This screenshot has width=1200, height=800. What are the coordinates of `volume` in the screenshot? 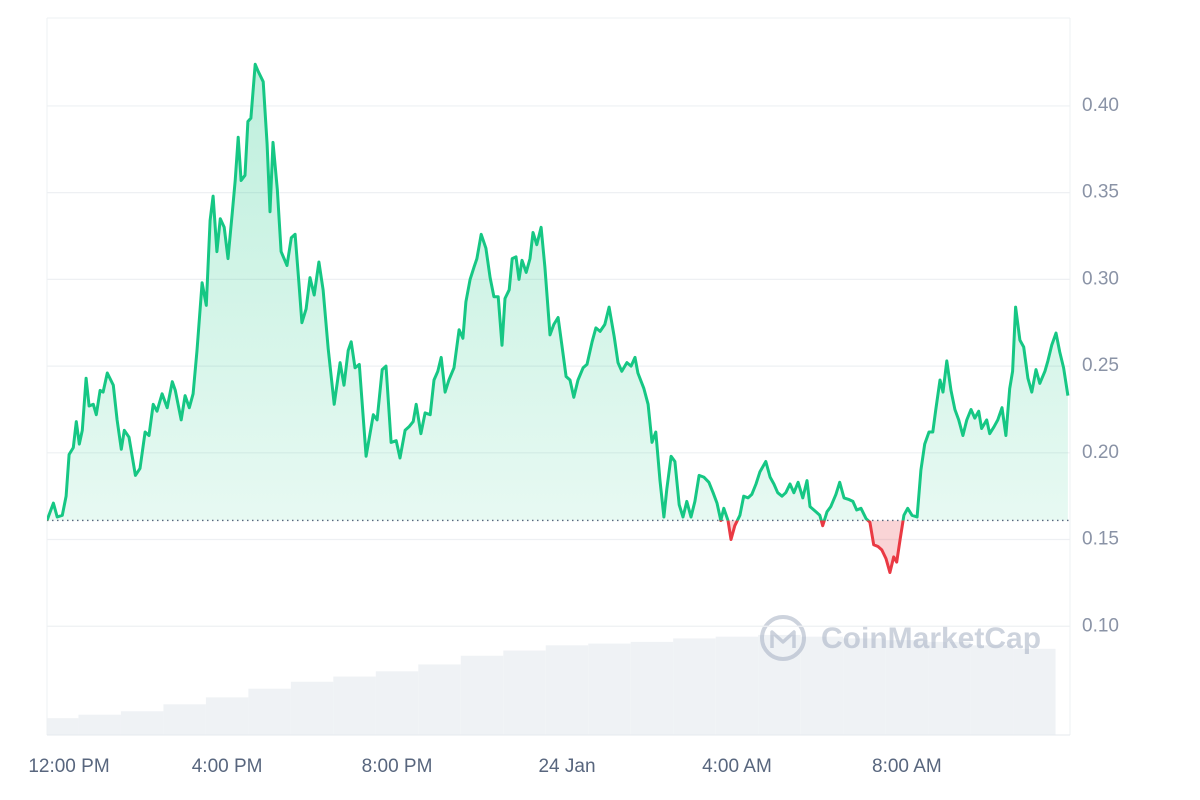 It's located at (551, 684).